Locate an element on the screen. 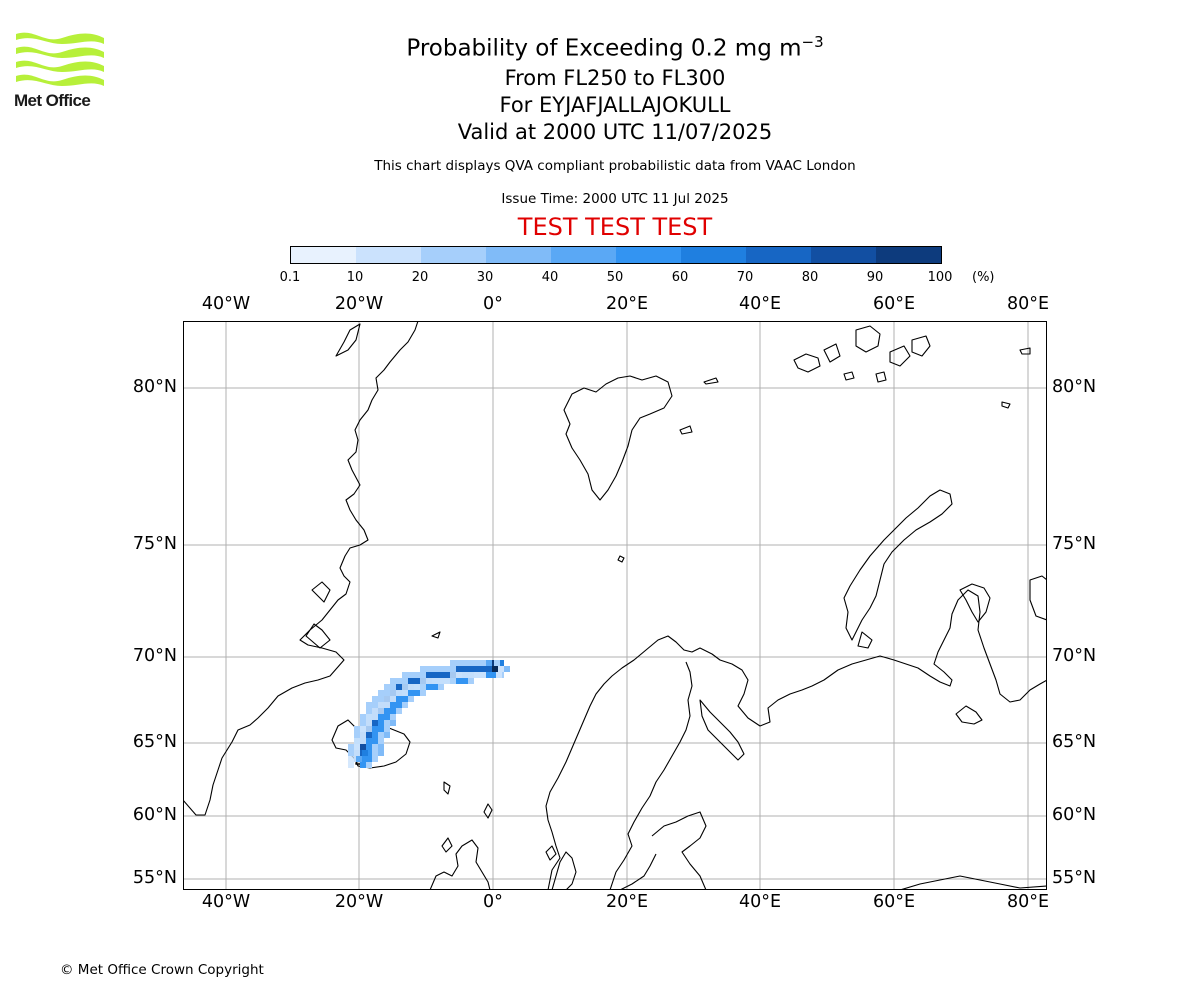  longitude-label: 80°E is located at coordinates (1028, 902).